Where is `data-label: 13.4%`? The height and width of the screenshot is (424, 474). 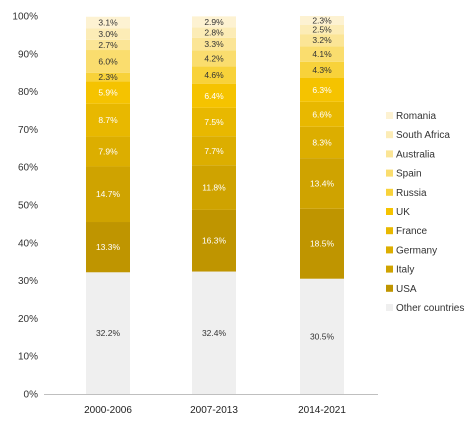
data-label: 13.4% is located at coordinates (322, 183).